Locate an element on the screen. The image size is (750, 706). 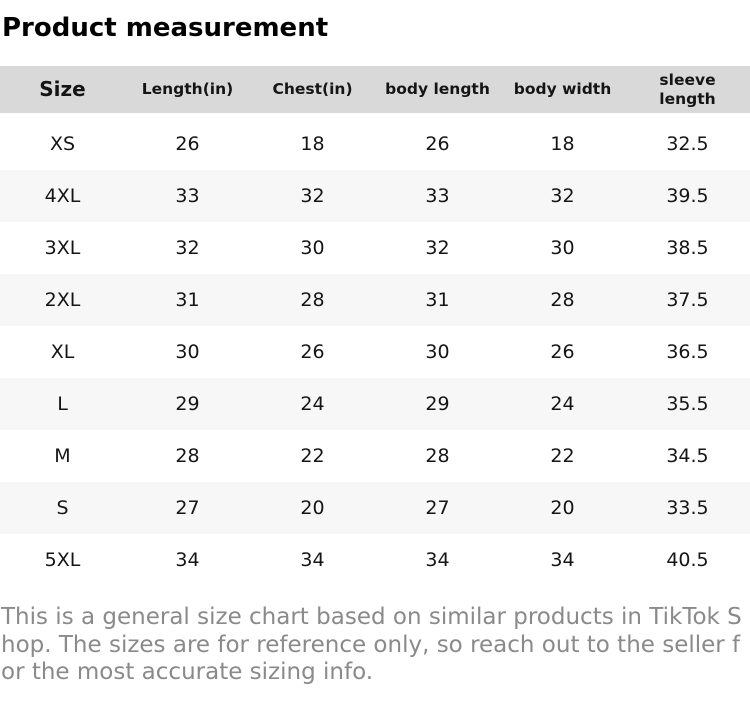
table-row: 3XL 32 30 32 30 38.5 is located at coordinates (375, 248).